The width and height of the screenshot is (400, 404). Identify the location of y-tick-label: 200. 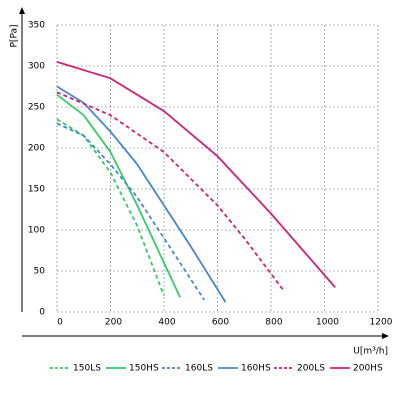
(36, 149).